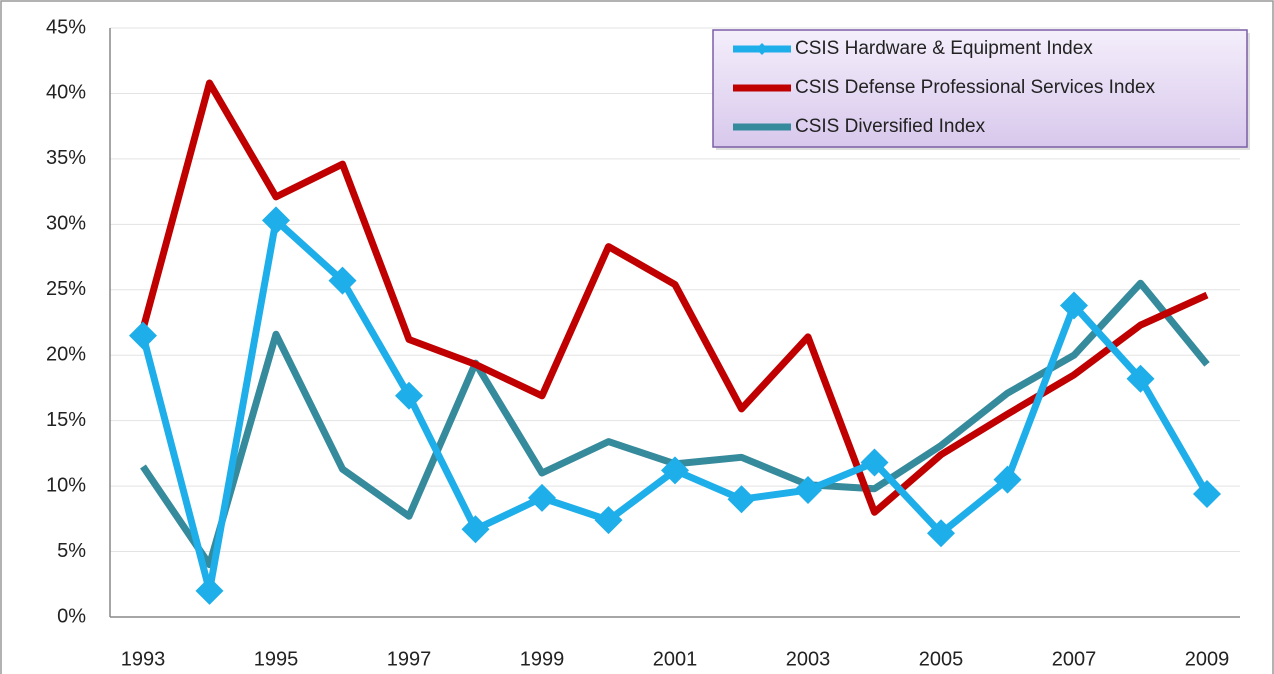  Describe the element at coordinates (1074, 659) in the screenshot. I see `x-tick-label: 2007` at that location.